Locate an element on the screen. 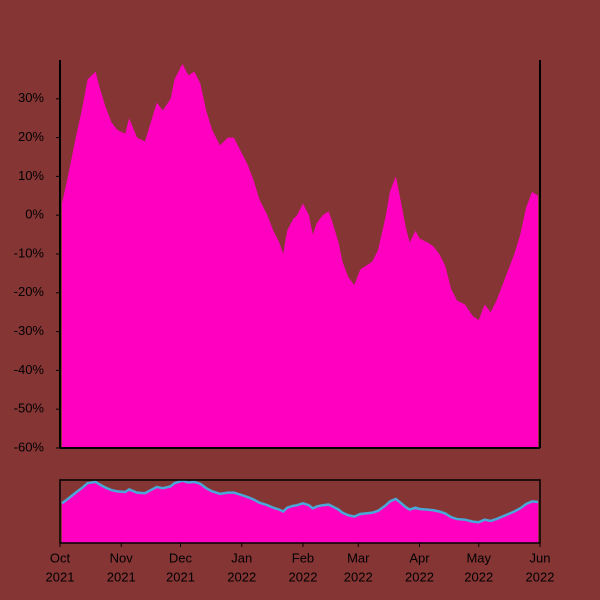 Image resolution: width=600 pixels, height=600 pixels. x-tick-label: Feb is located at coordinates (303, 557).